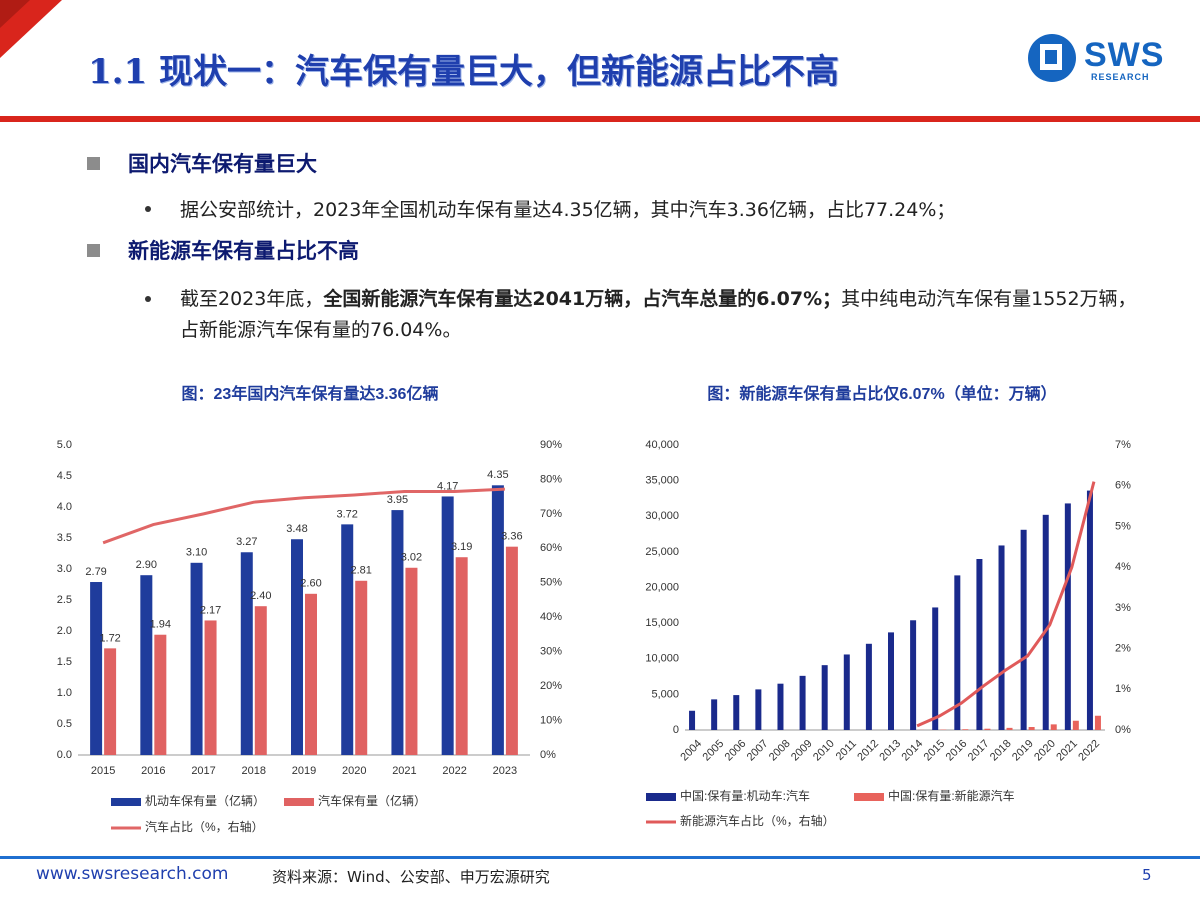 The image size is (1200, 900). What do you see at coordinates (1124, 55) in the screenshot?
I see `logo-text: SWS` at bounding box center [1124, 55].